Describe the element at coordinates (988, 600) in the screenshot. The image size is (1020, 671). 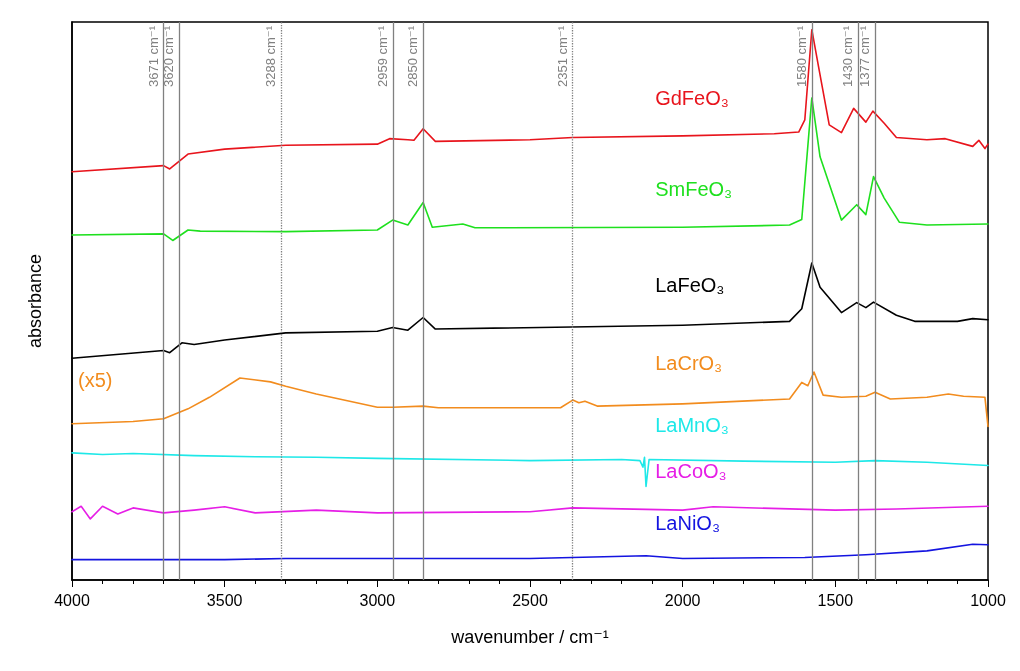
I see `x-tick-label: 1000` at that location.